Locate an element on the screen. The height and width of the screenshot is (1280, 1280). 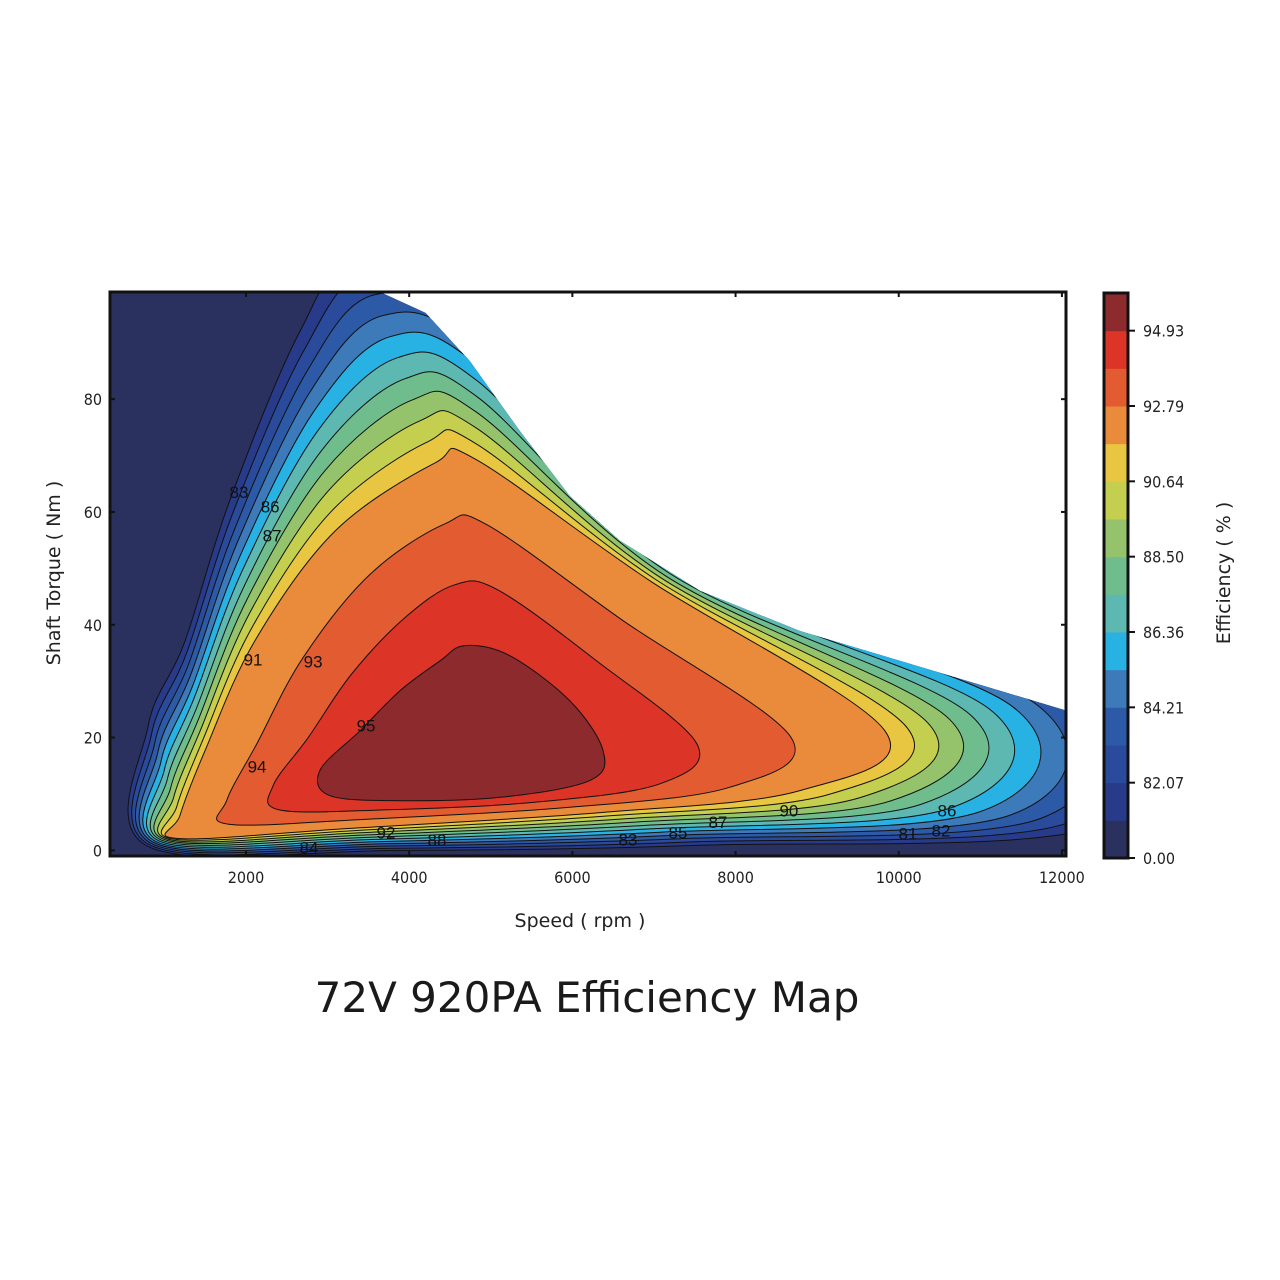
contour-label: 93 is located at coordinates (313, 661).